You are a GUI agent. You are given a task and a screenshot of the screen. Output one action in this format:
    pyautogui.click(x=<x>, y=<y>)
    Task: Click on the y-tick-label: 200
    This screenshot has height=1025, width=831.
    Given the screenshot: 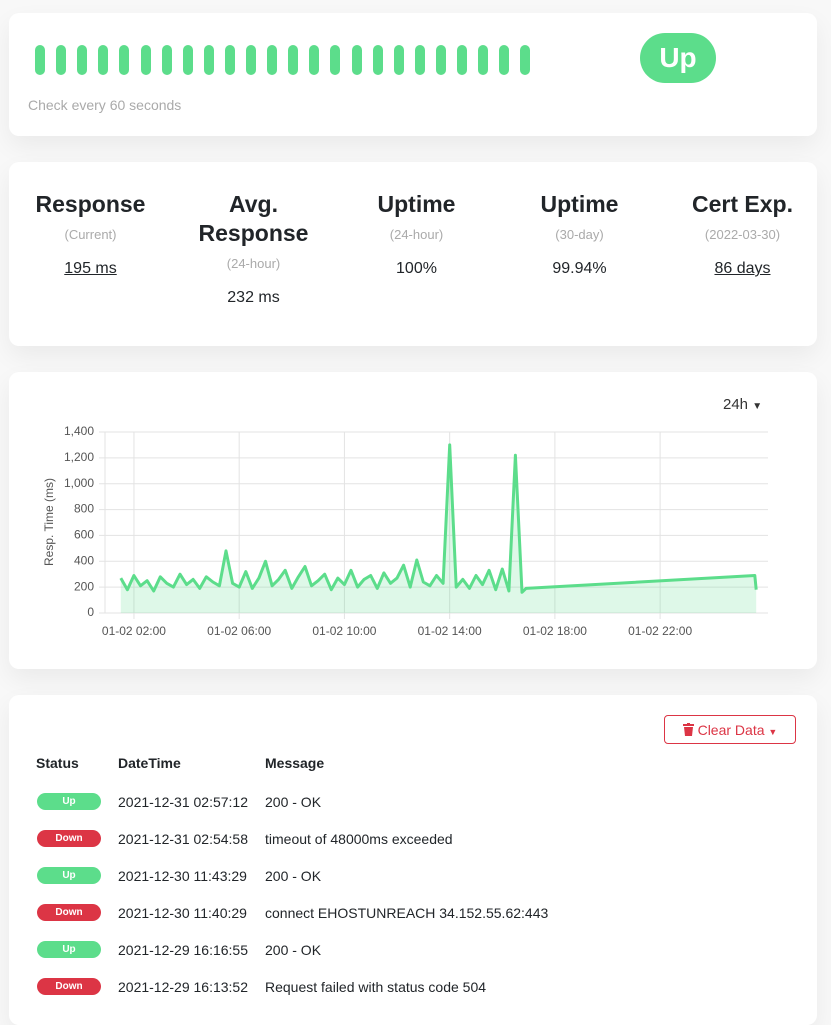 What is the action you would take?
    pyautogui.click(x=84, y=586)
    